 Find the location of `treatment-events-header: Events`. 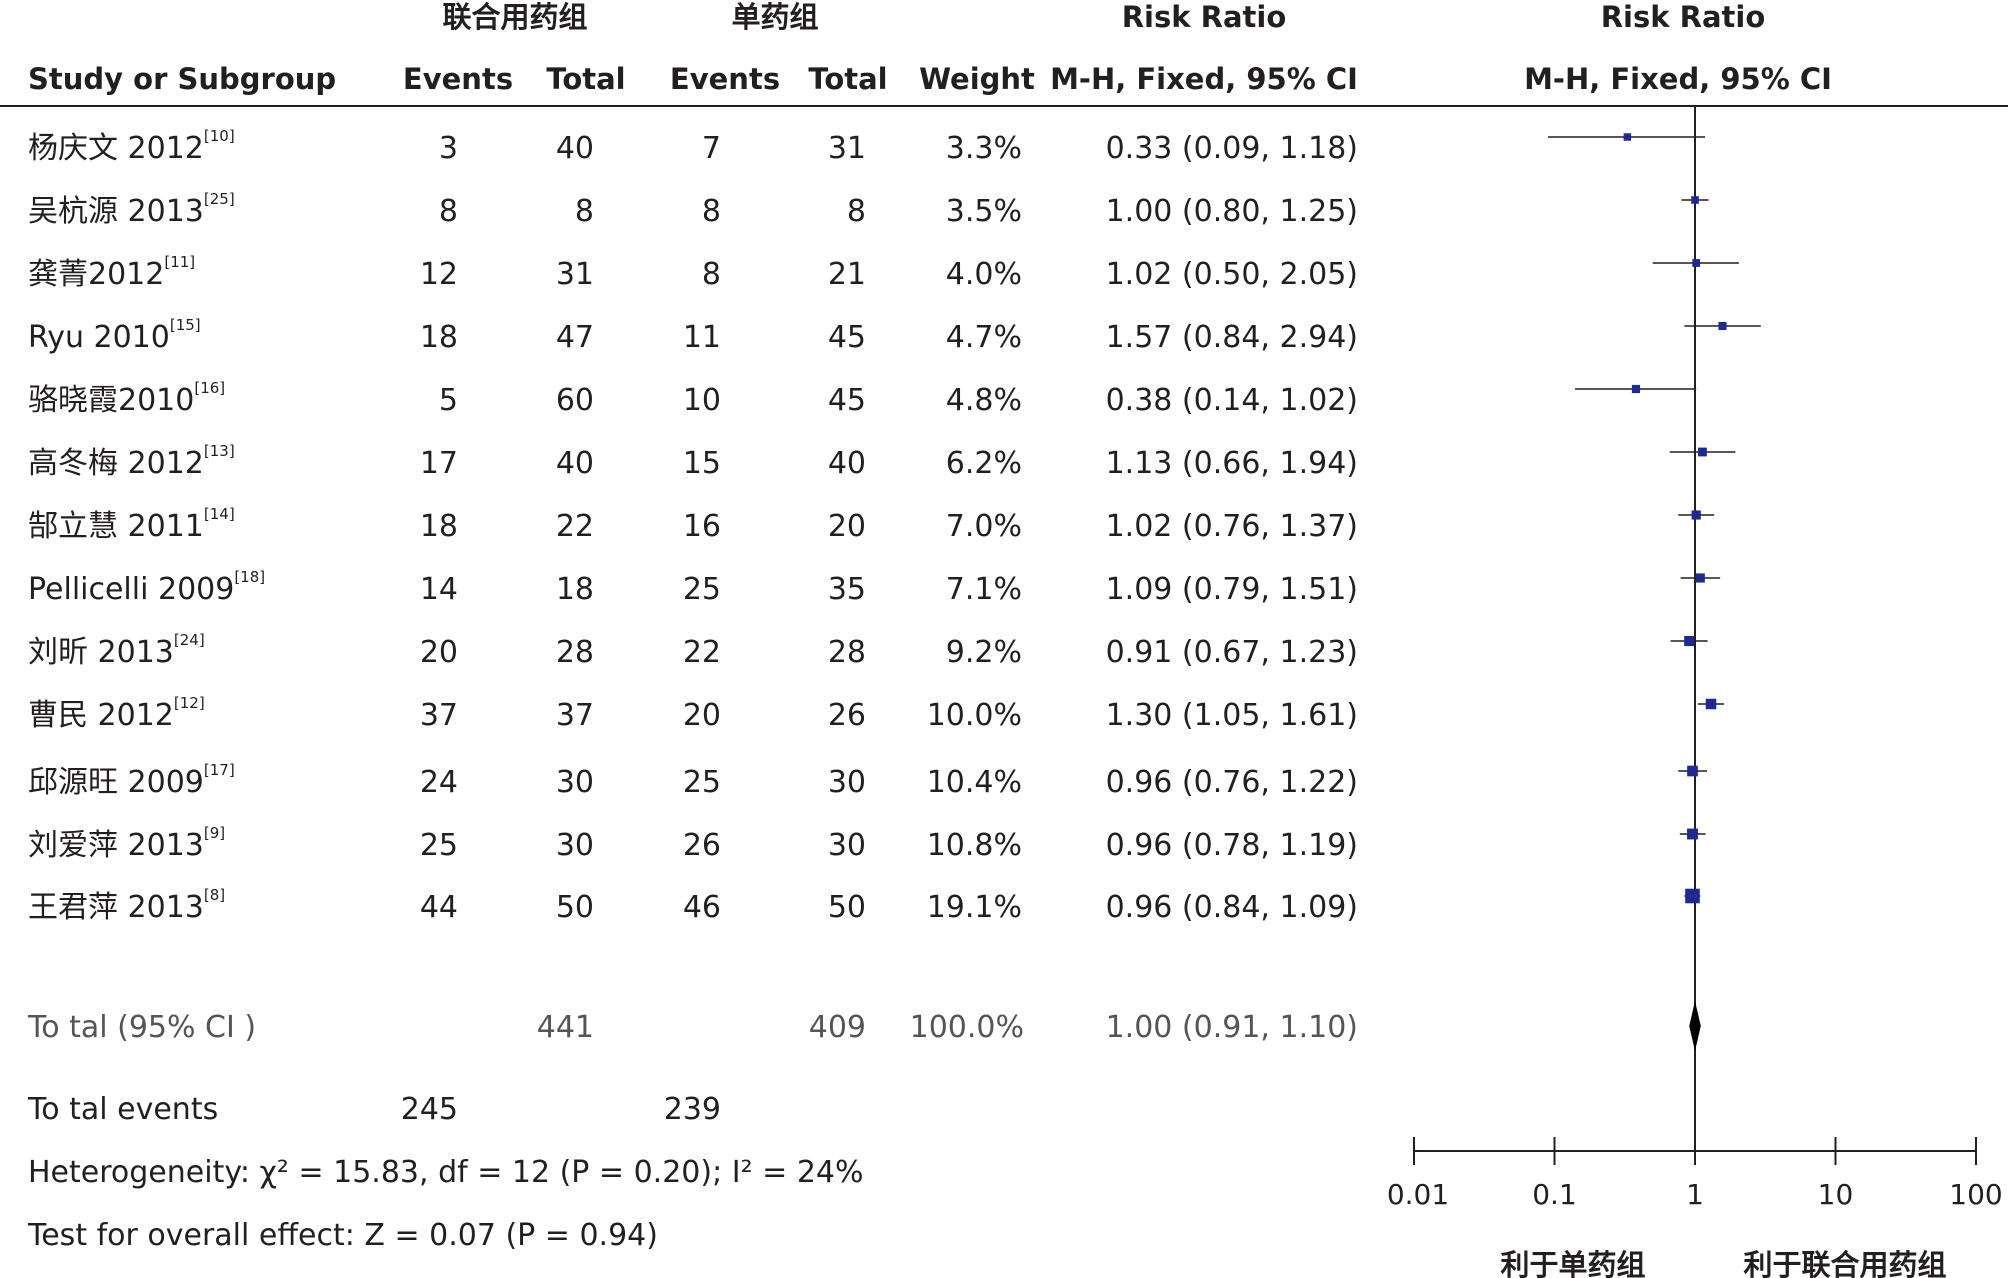

treatment-events-header: Events is located at coordinates (458, 79).